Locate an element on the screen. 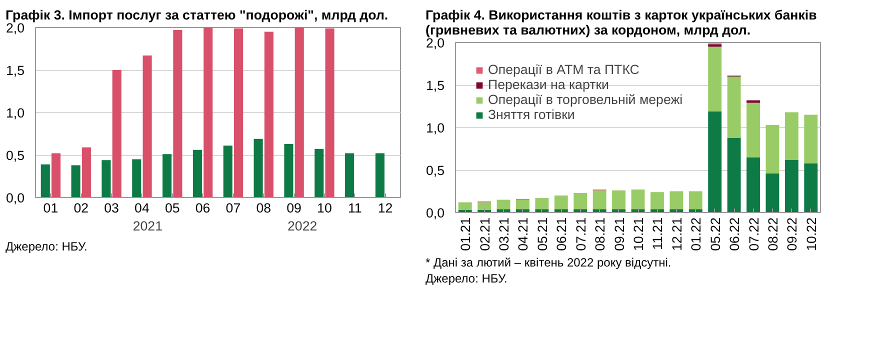  text: * Дані за лютий – квітень 2022 року відсутні. is located at coordinates (549, 263).